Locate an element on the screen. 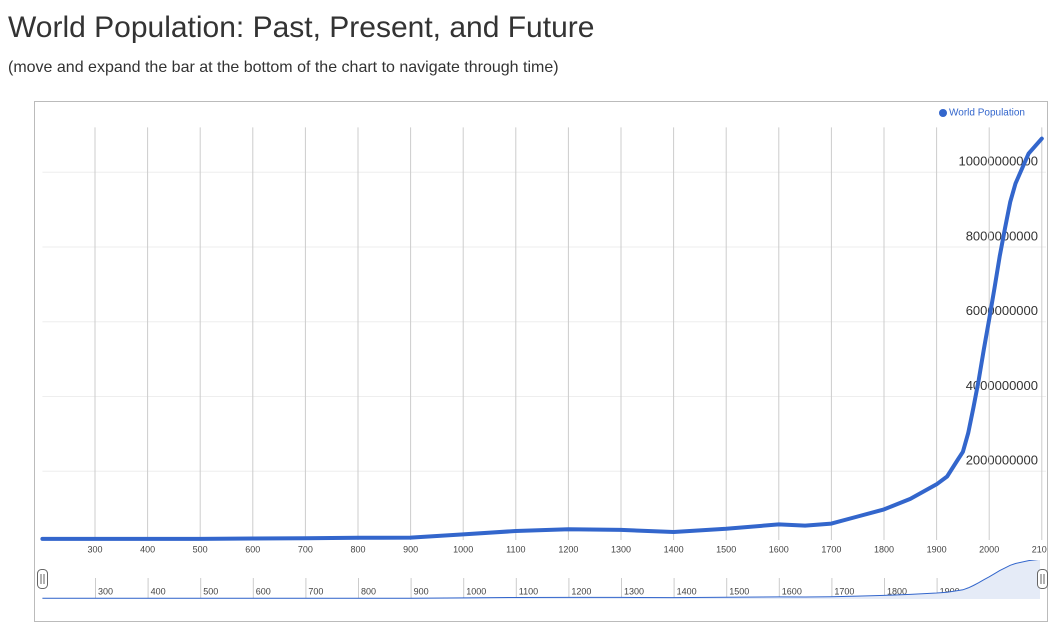  navigator-tick-label: 500 is located at coordinates (210, 591).